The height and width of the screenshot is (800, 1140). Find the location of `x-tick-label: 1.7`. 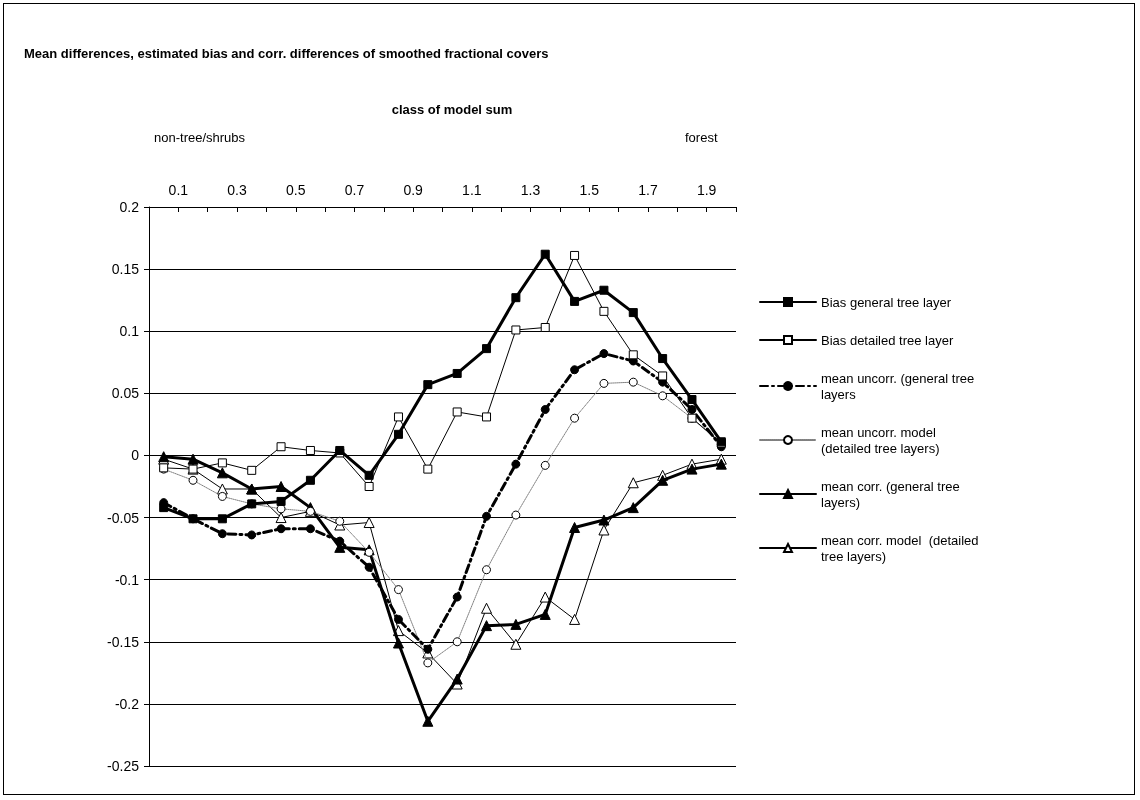

x-tick-label: 1.7 is located at coordinates (648, 190).